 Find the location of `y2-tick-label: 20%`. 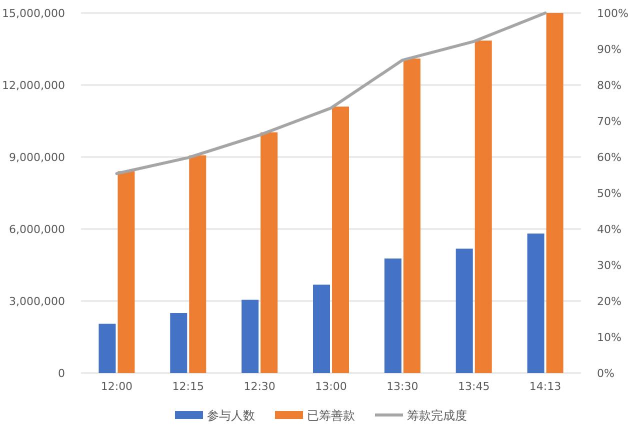

y2-tick-label: 20% is located at coordinates (609, 301).